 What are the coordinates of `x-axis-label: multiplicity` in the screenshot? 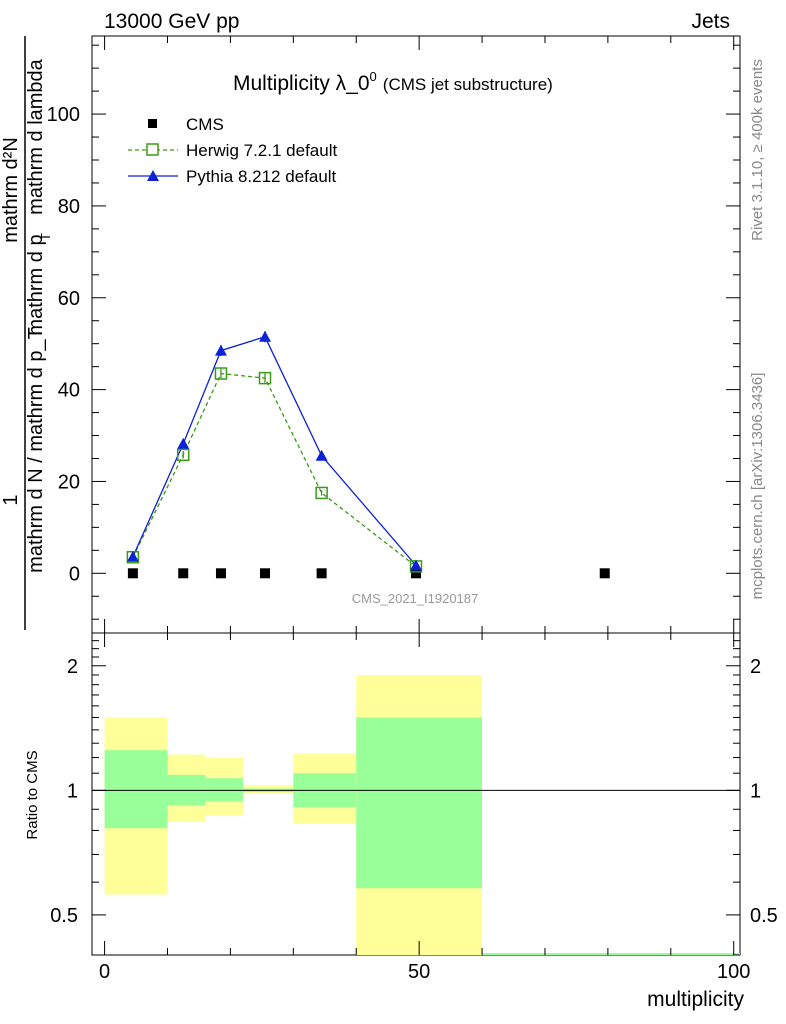 It's located at (695, 999).